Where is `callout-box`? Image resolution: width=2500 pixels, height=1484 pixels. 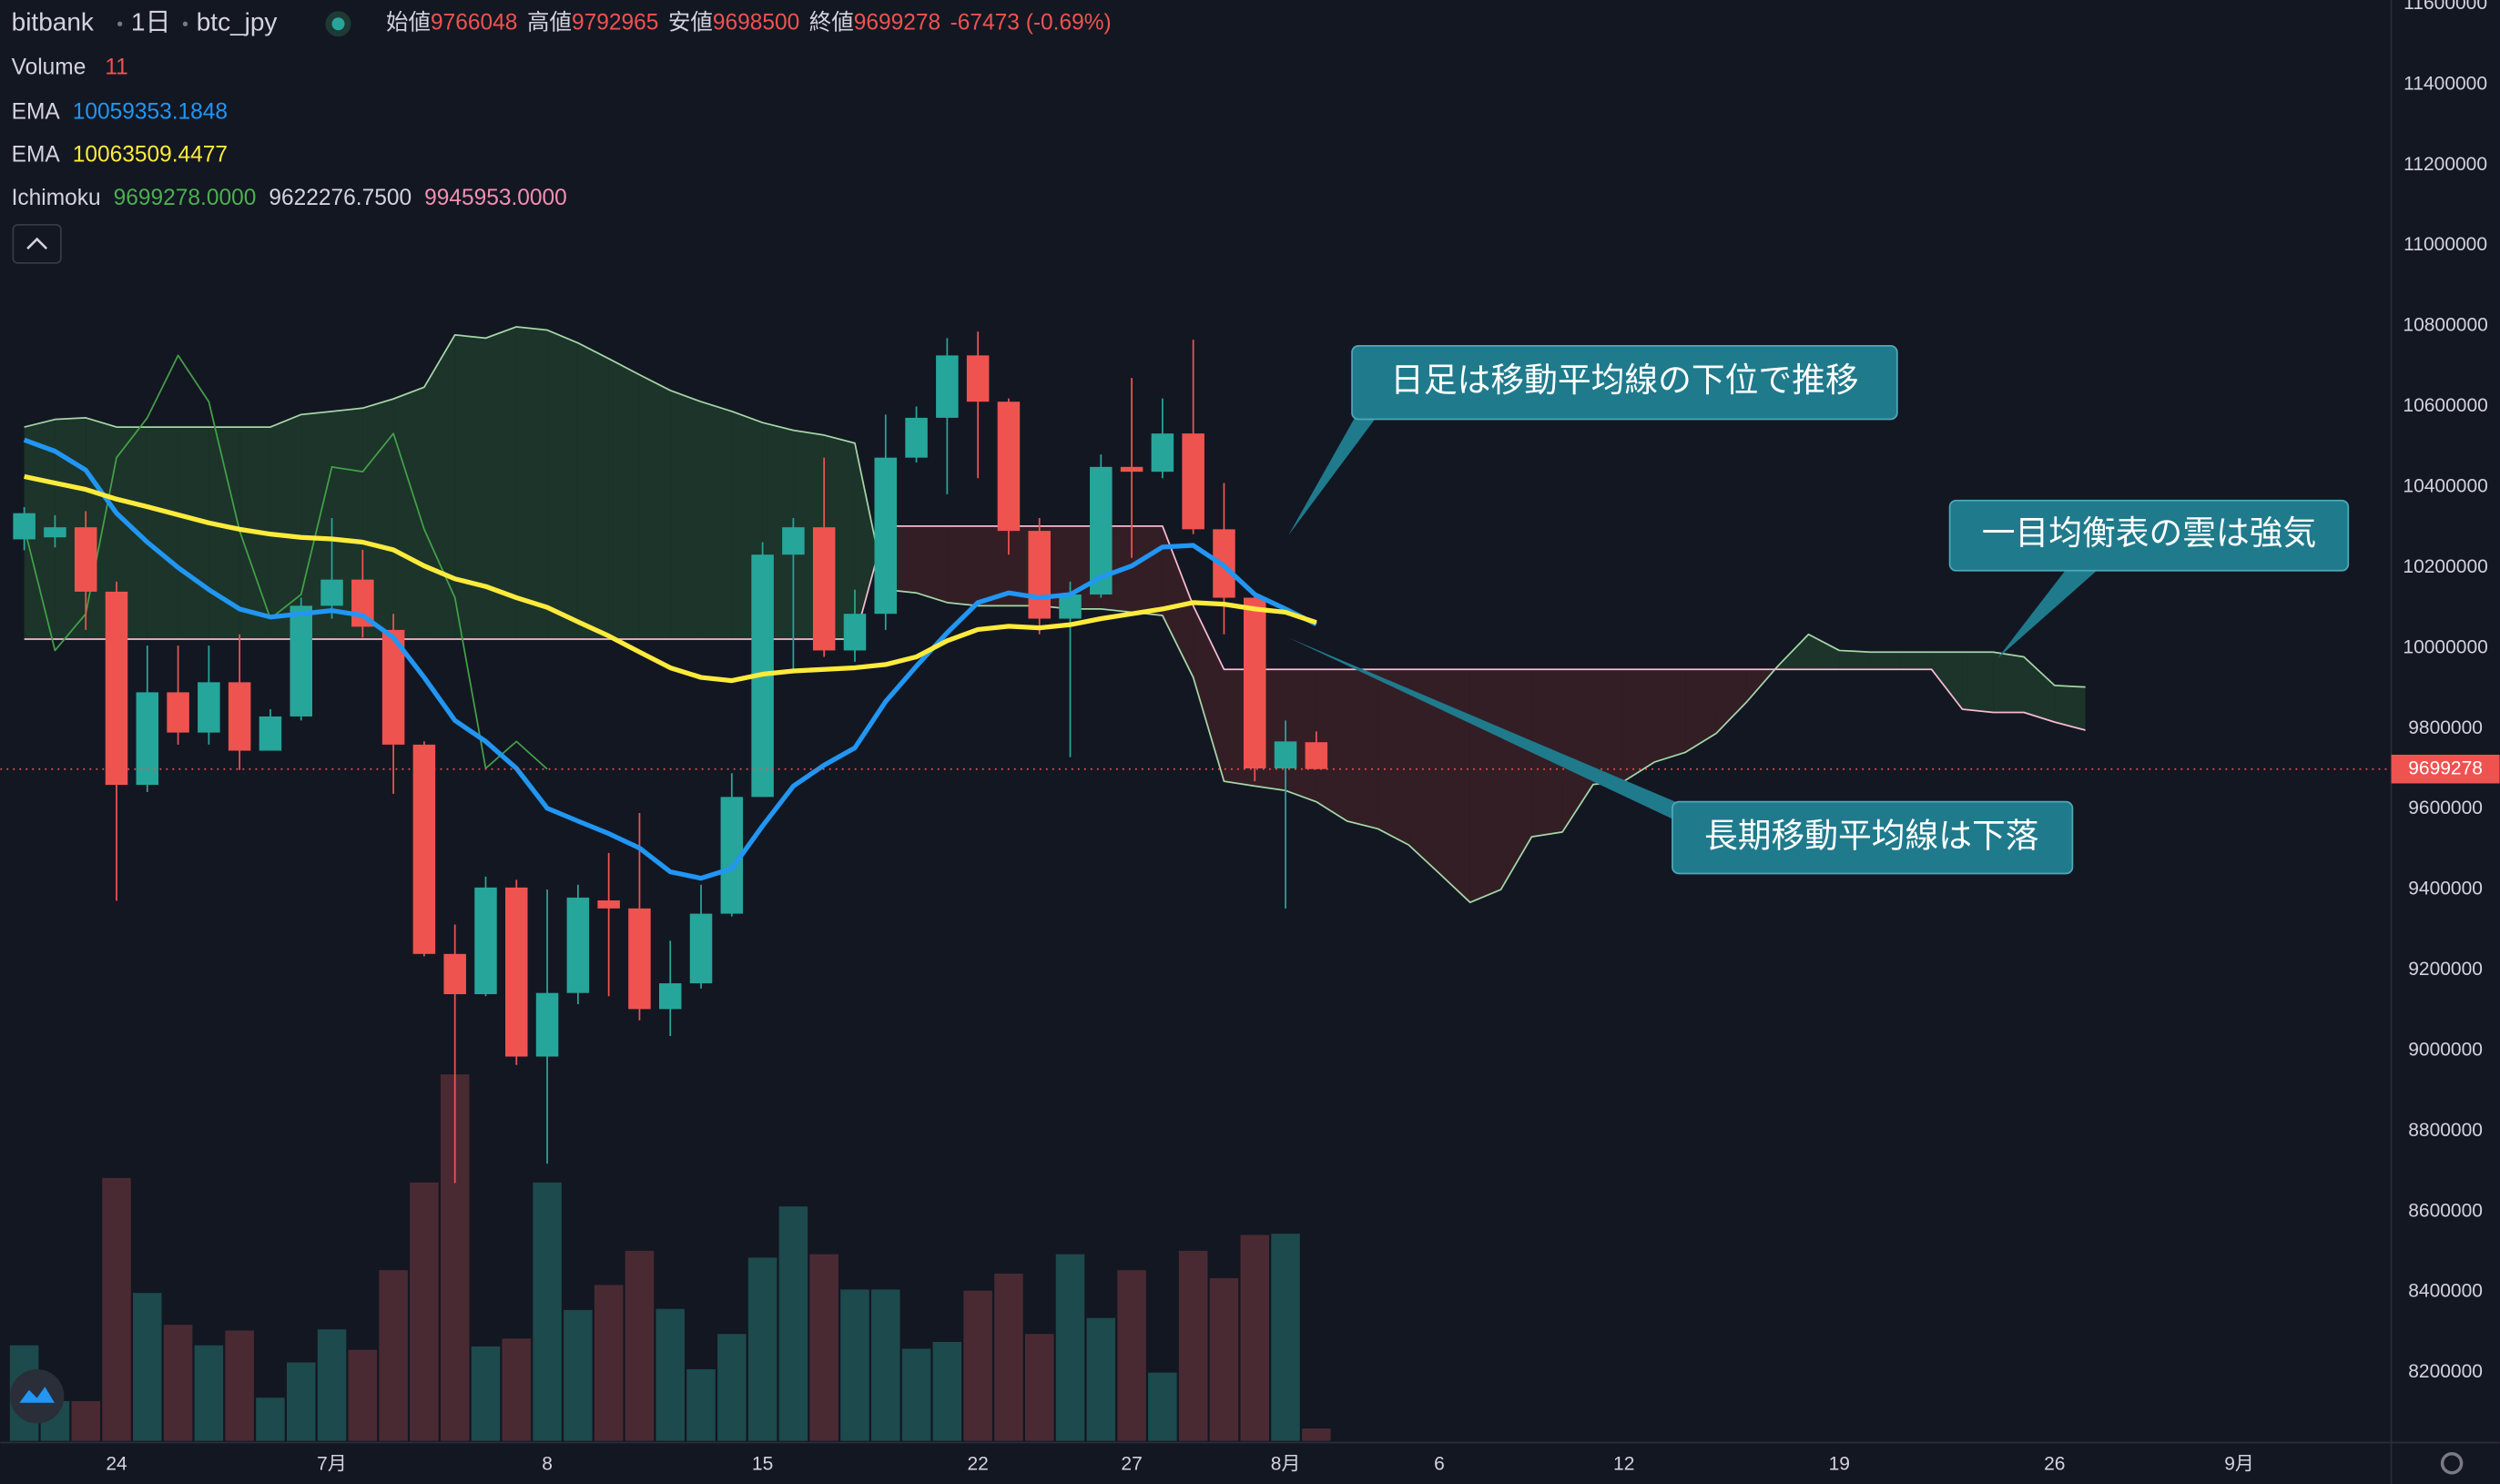 callout-box is located at coordinates (2149, 535).